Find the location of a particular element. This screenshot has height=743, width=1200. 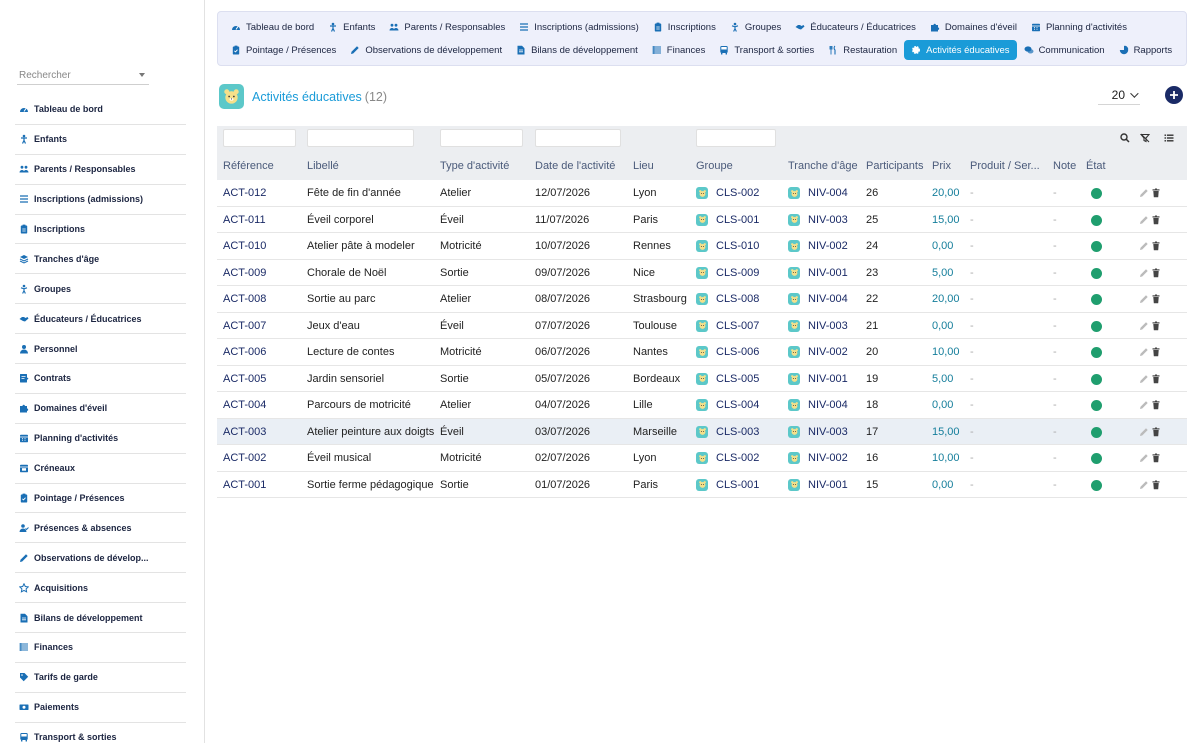

top-nav-tab: Activités éducatives is located at coordinates (960, 50).